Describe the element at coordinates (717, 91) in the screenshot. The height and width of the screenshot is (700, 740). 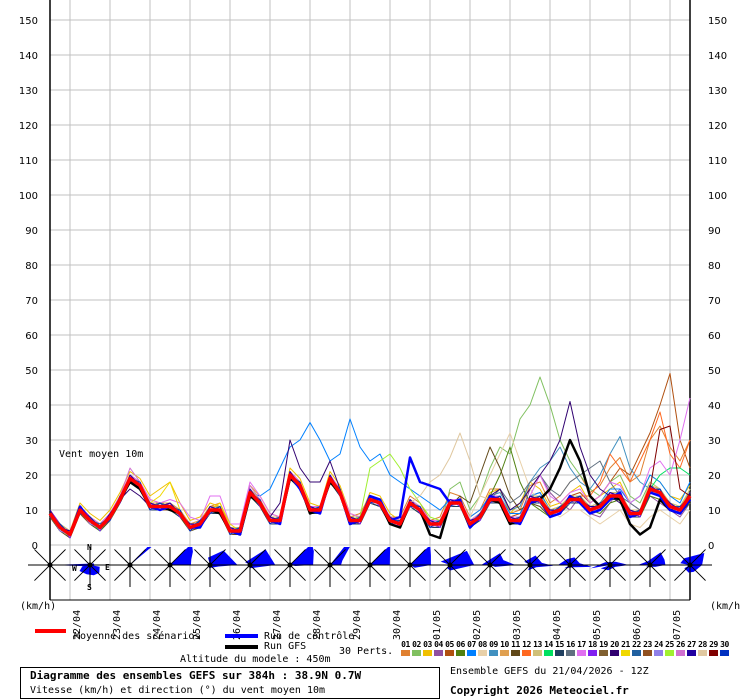
I see `y-tick-label-right: 130` at that location.